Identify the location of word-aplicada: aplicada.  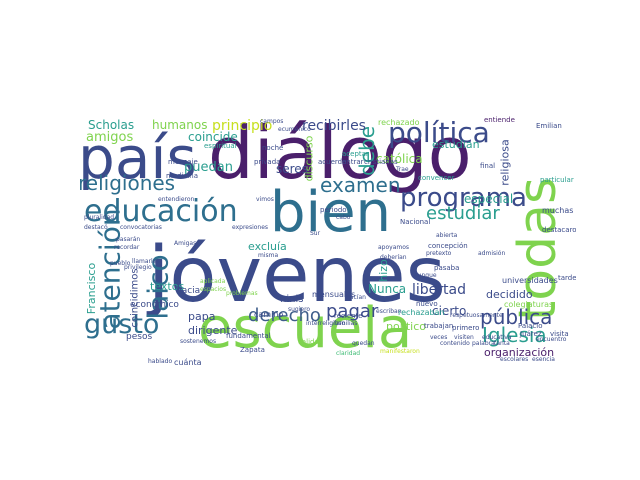
(213, 281).